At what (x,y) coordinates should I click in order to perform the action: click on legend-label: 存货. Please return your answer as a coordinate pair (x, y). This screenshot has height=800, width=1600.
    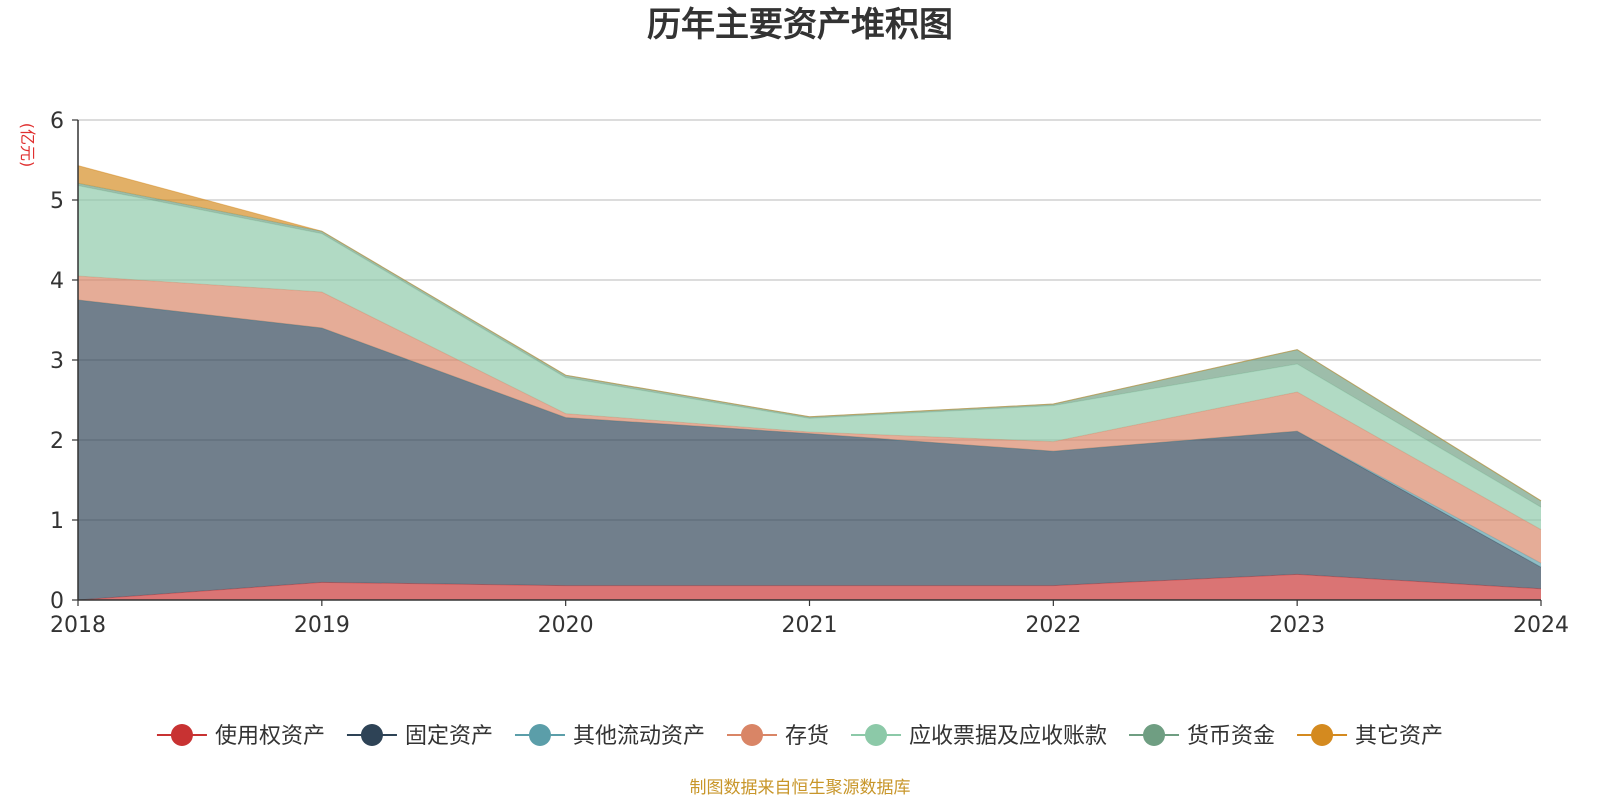
    Looking at the image, I should click on (807, 736).